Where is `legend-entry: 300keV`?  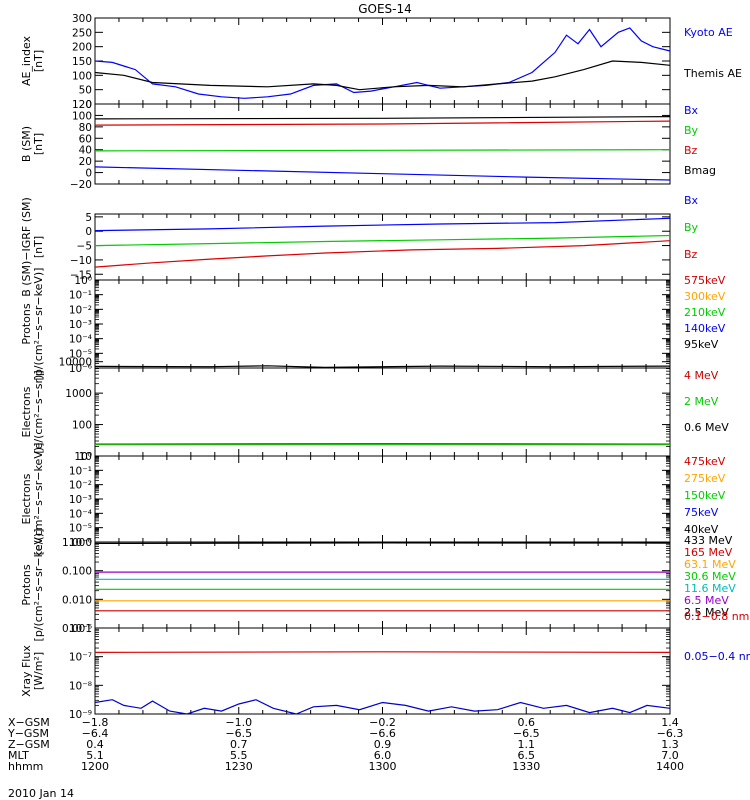
legend-entry: 300keV is located at coordinates (705, 296).